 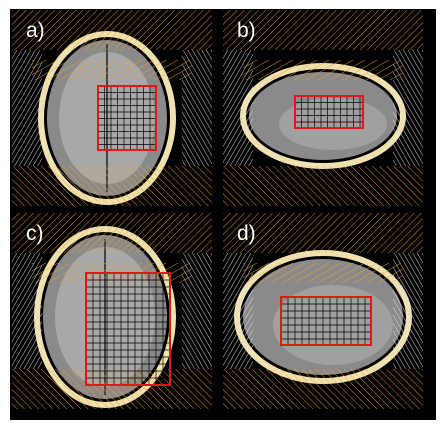 I want to click on panel-label-d: d), so click(x=246, y=233).